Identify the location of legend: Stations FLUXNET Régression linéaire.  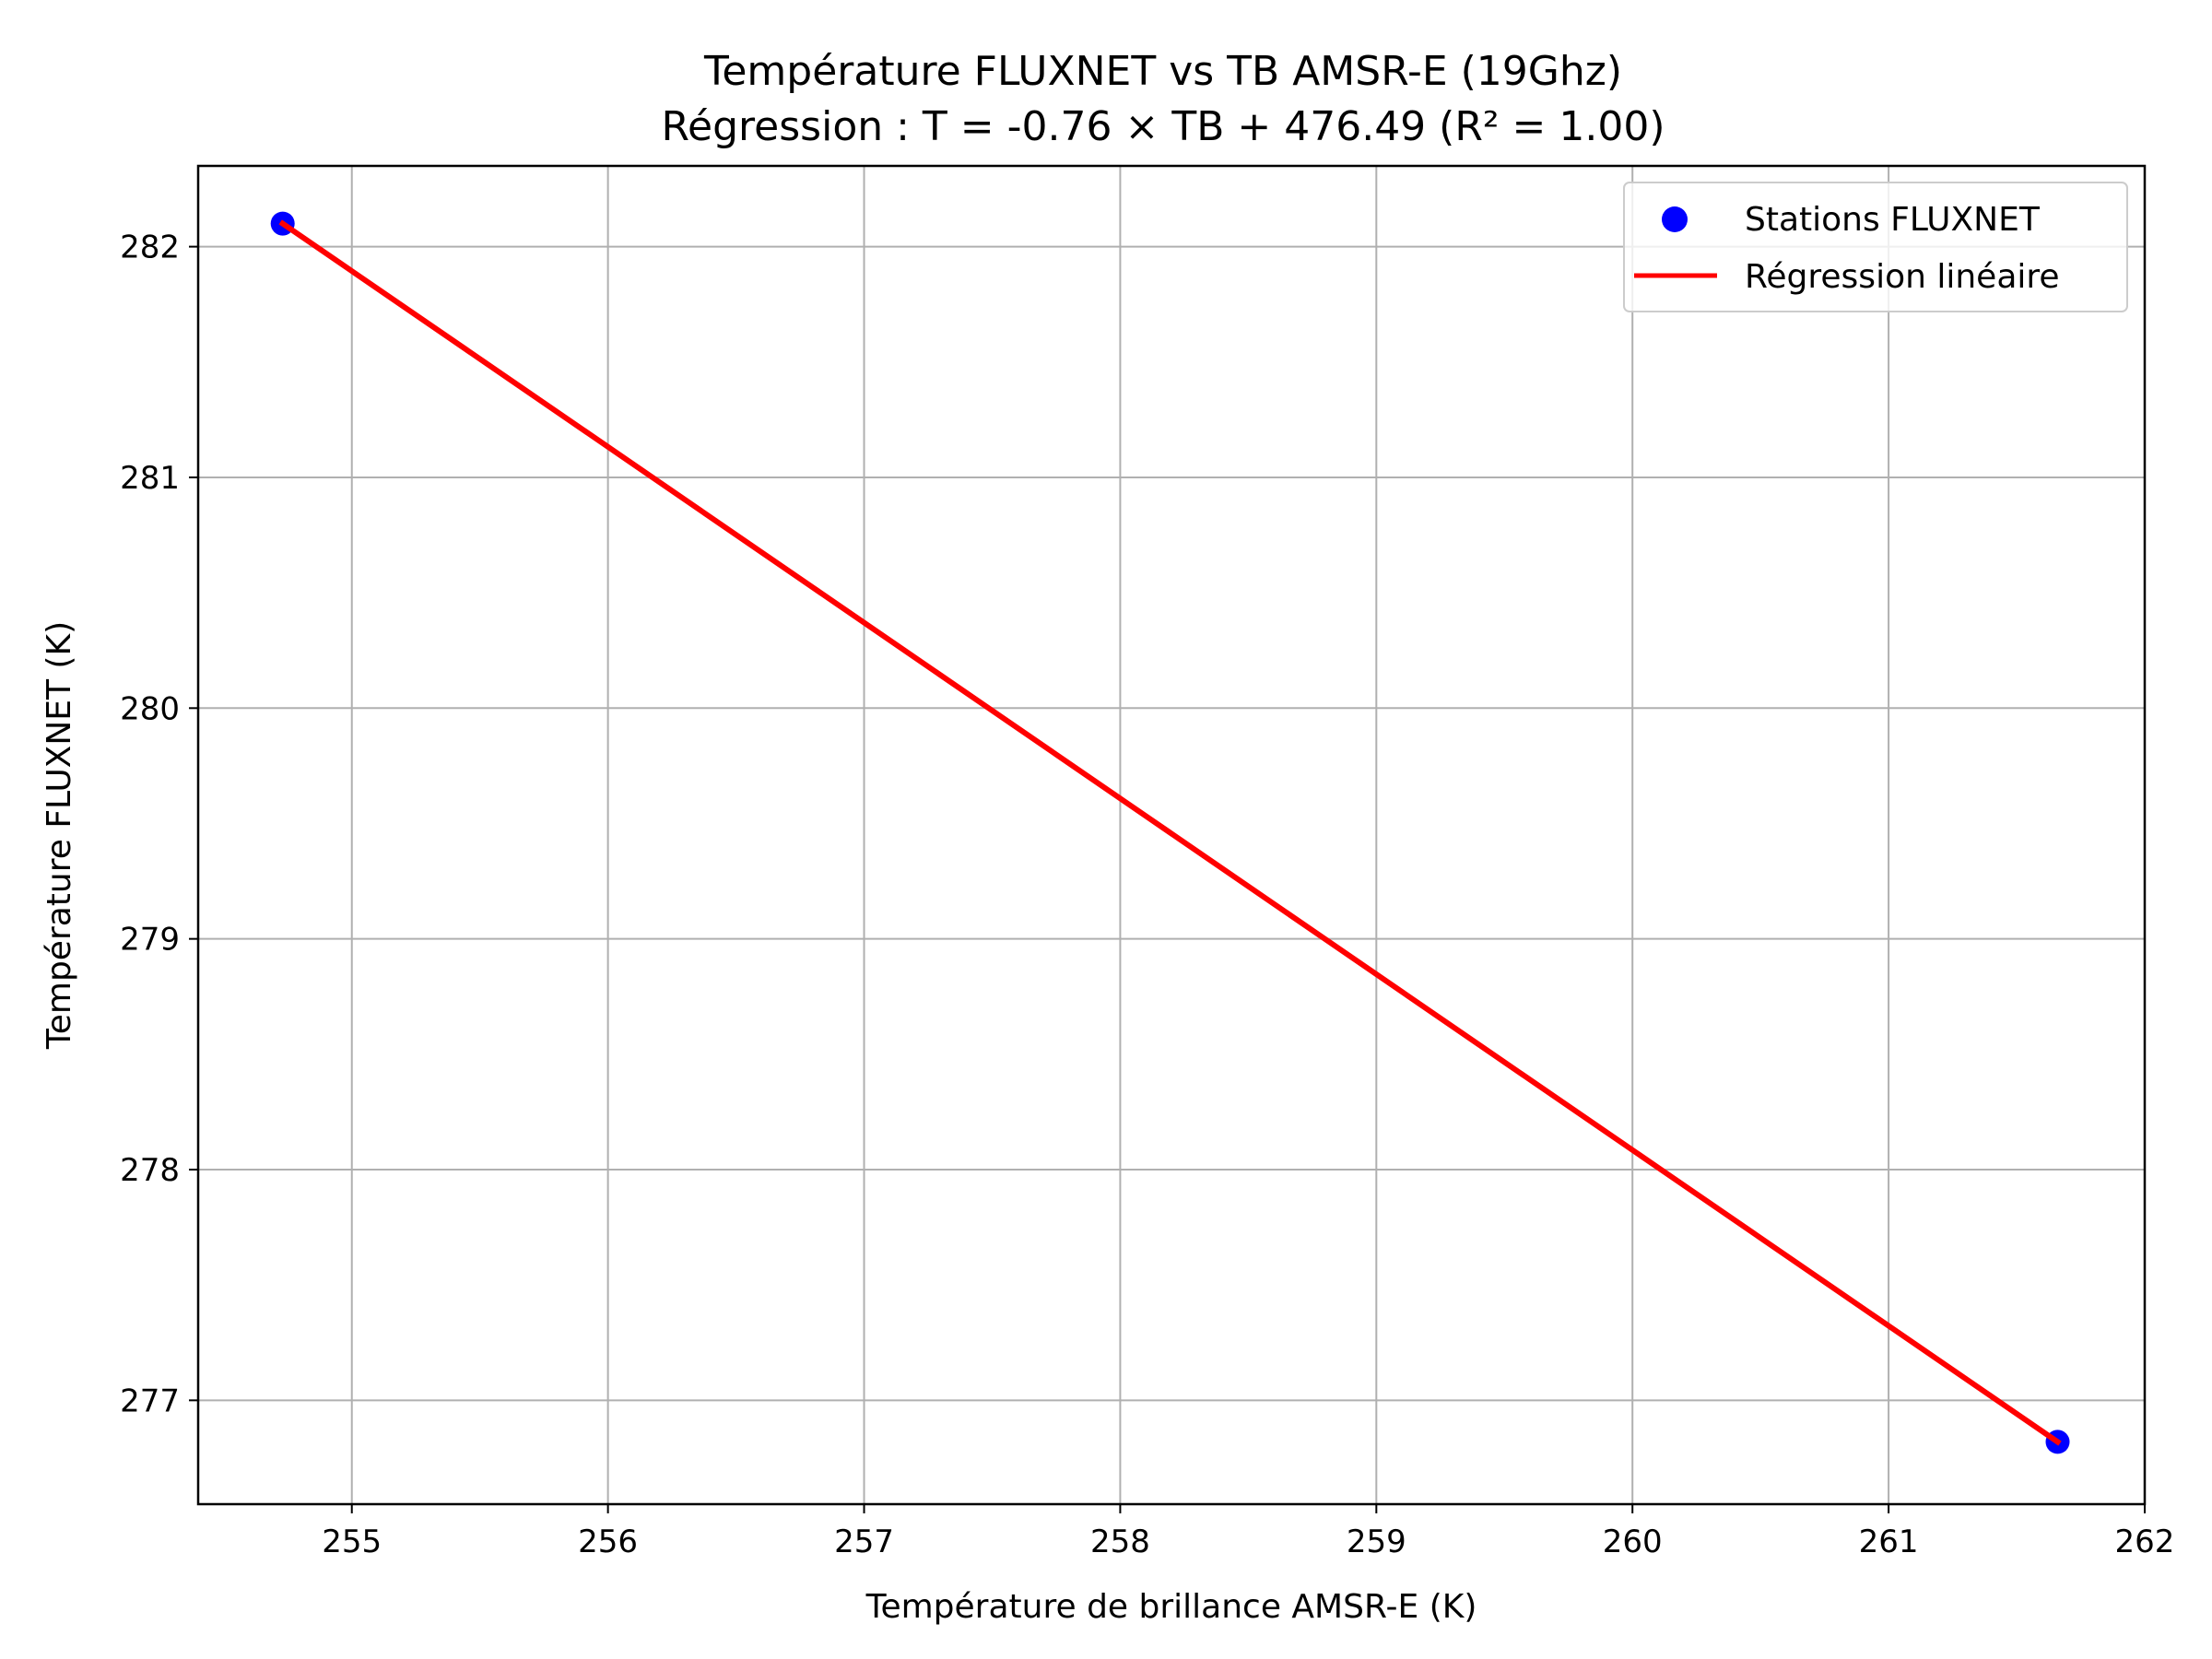
(1875, 247).